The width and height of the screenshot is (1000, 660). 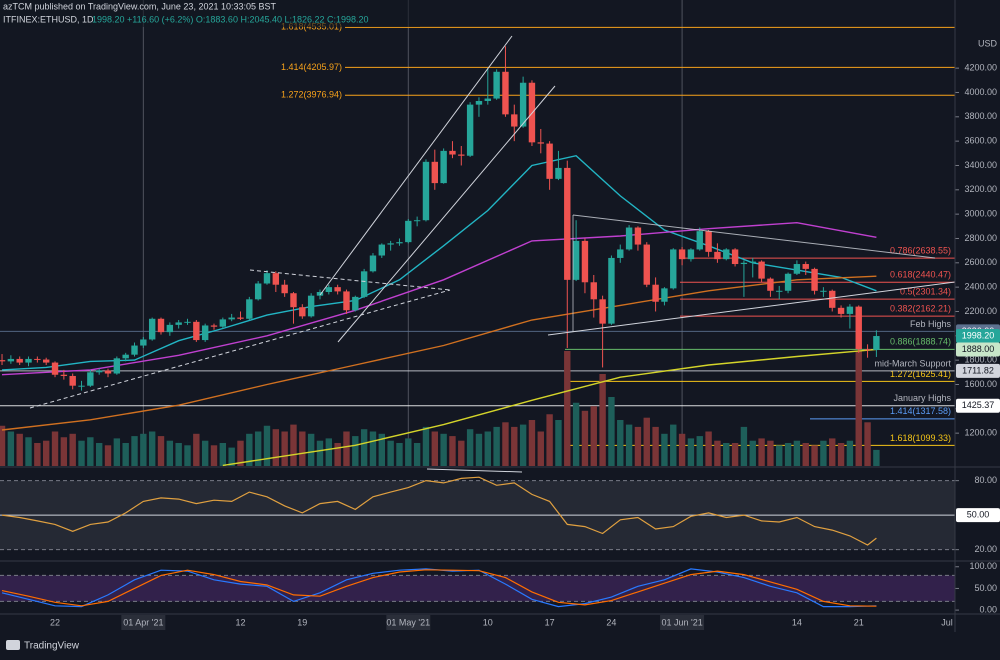 I want to click on channel-upper, so click(x=416, y=165).